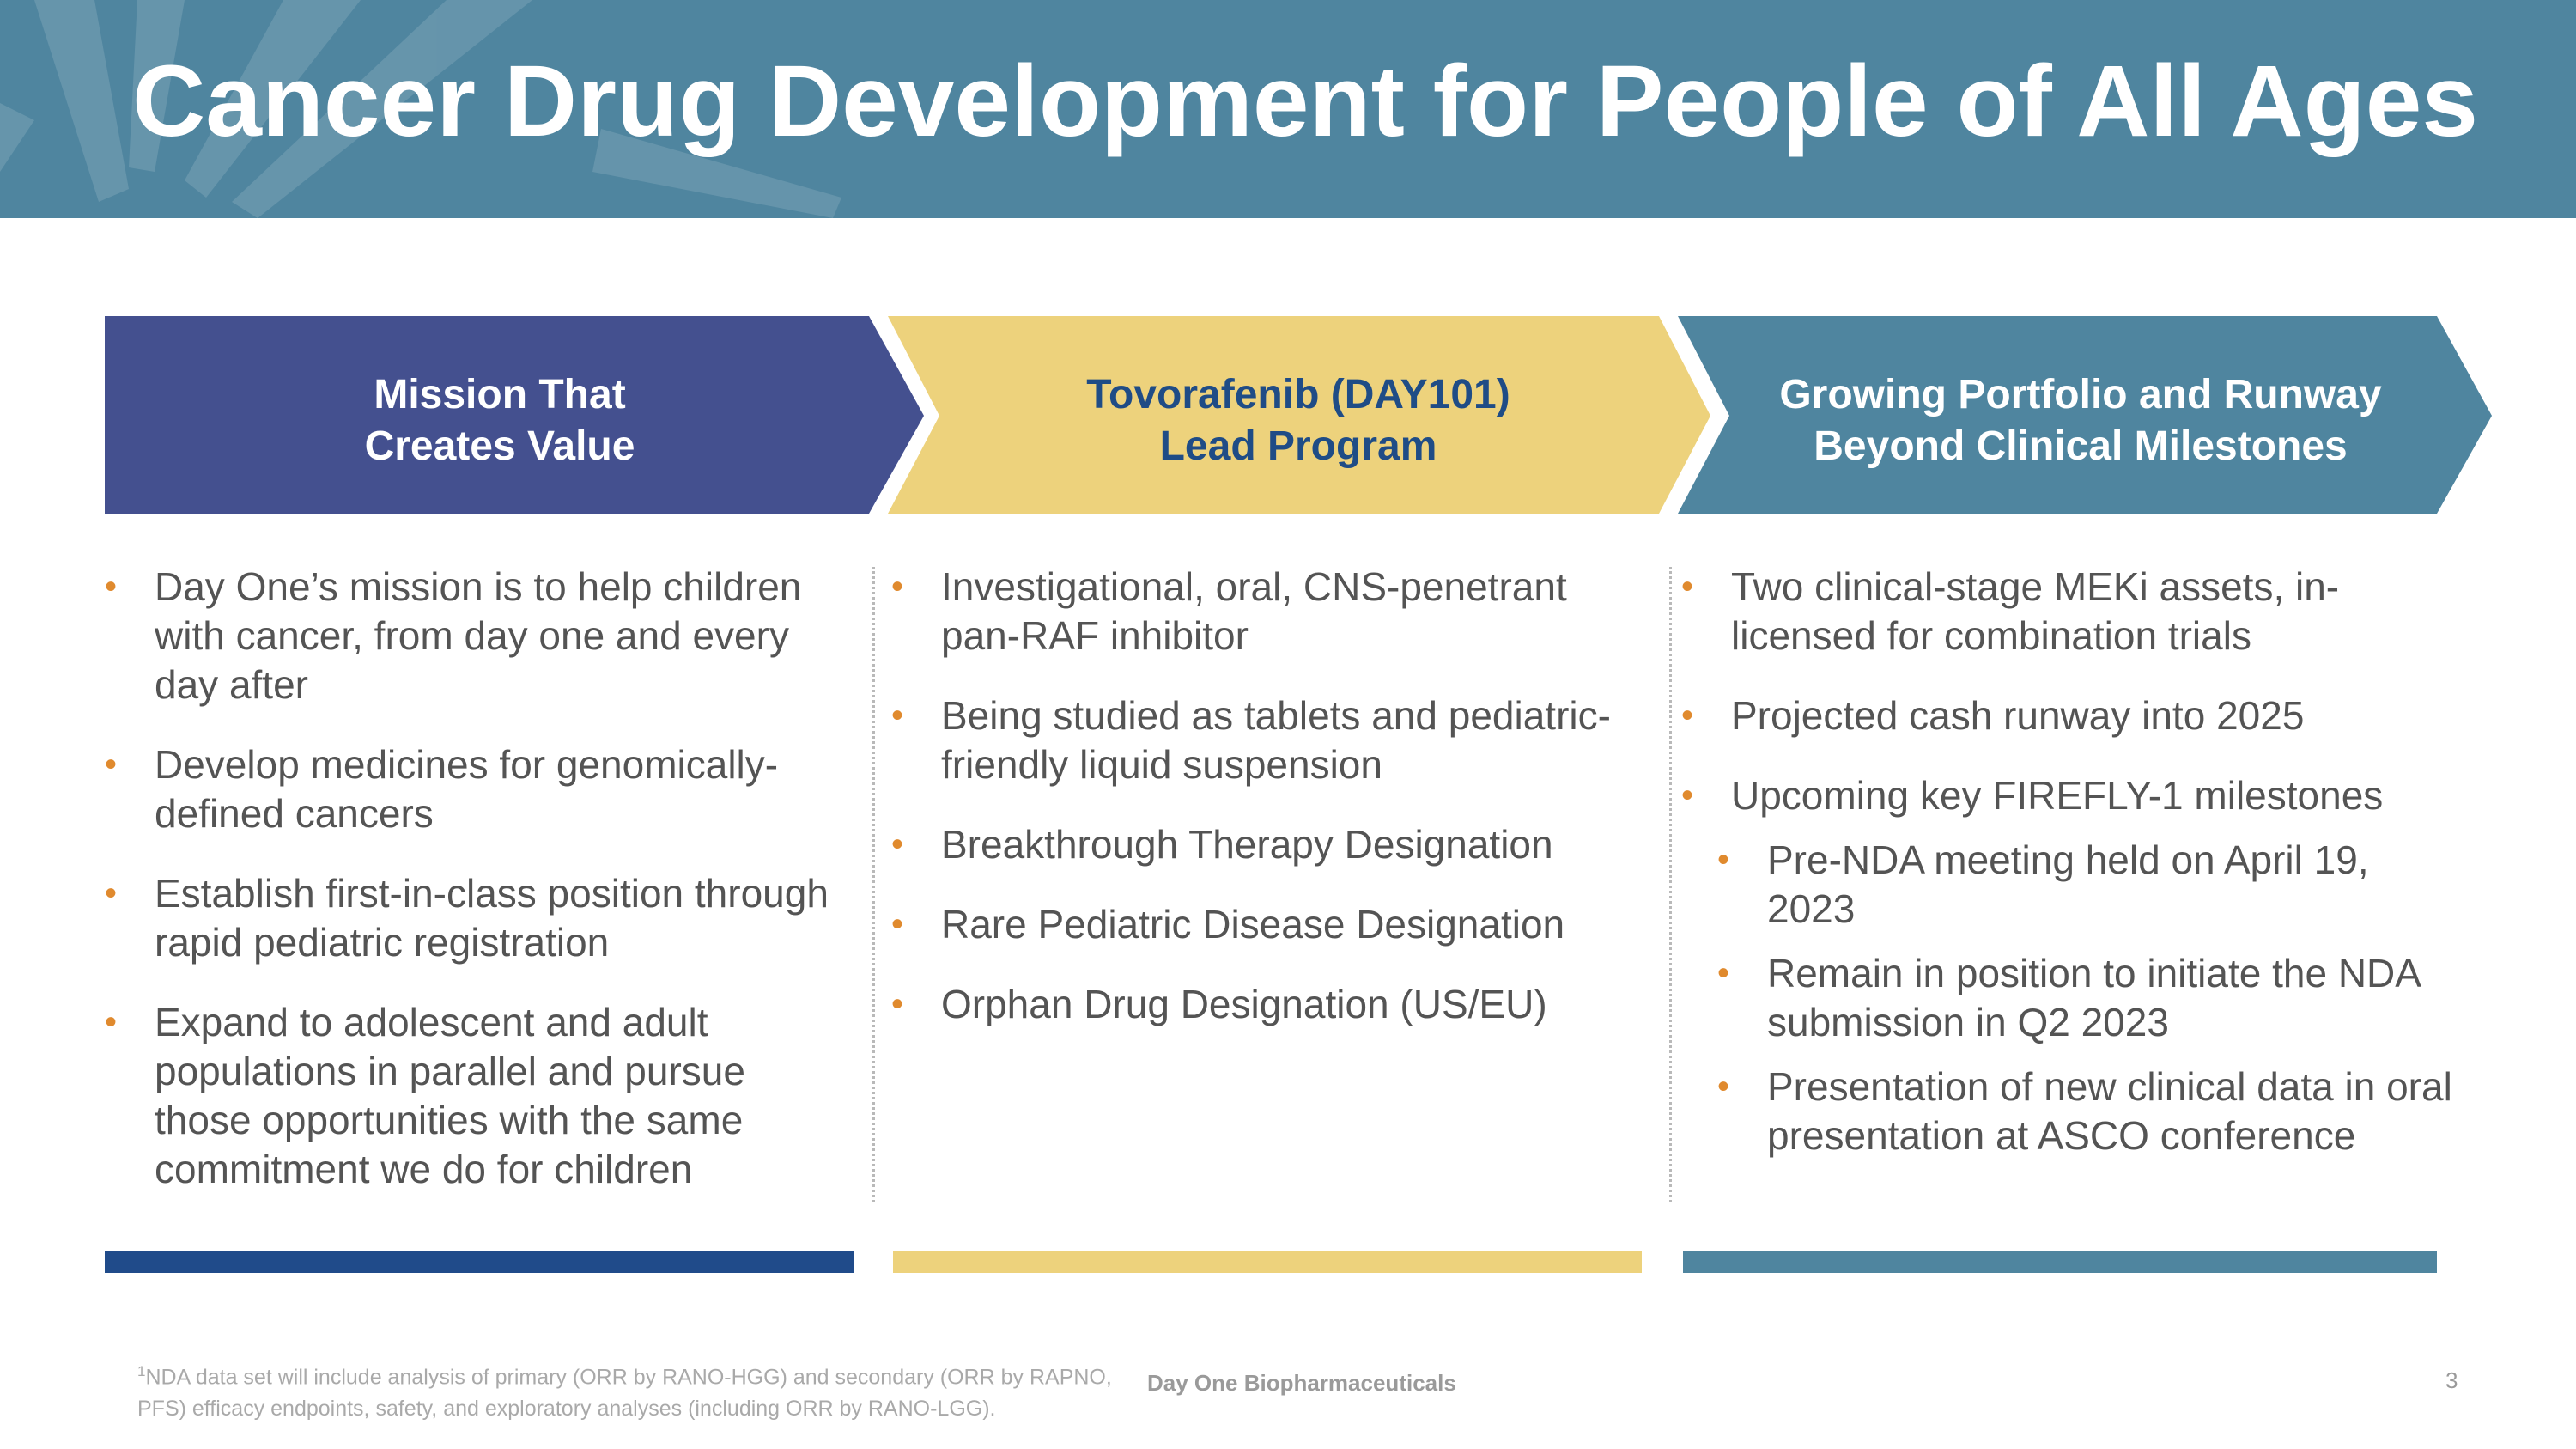  What do you see at coordinates (1269, 924) in the screenshot?
I see `list-item: • Rare Pediatric Disease Designation` at bounding box center [1269, 924].